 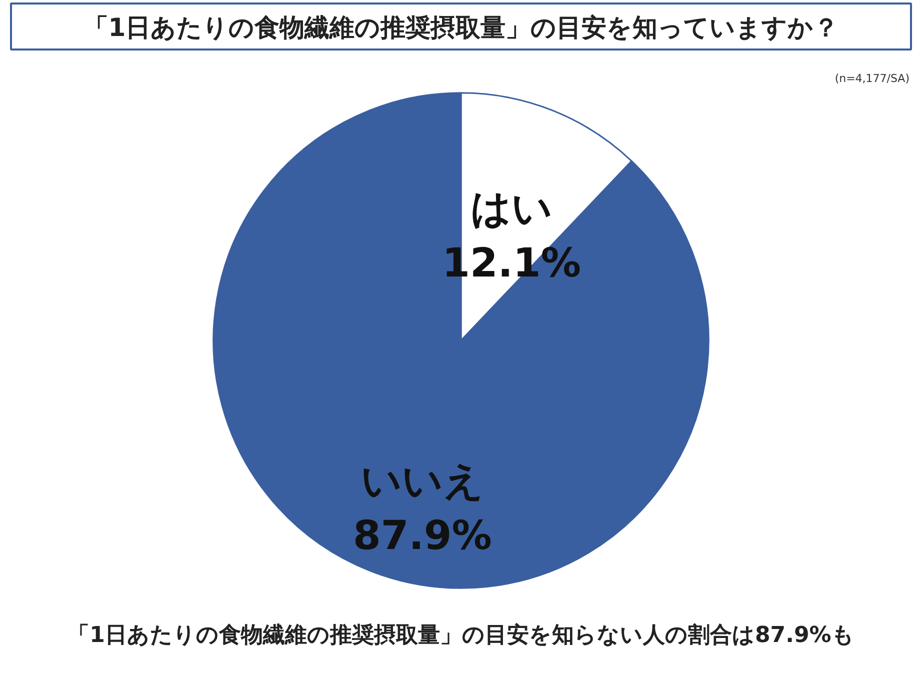 I want to click on data-label: 87.9%, so click(x=422, y=536).